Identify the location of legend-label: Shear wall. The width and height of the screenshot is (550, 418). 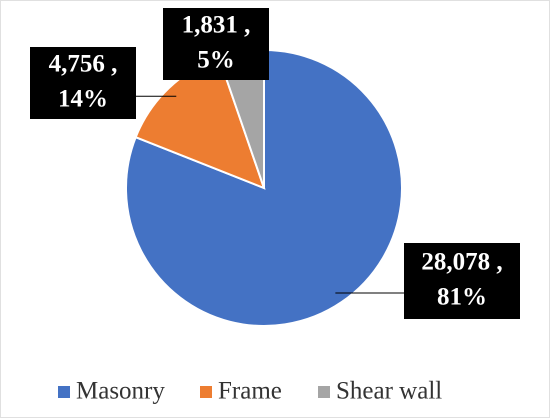
(389, 391).